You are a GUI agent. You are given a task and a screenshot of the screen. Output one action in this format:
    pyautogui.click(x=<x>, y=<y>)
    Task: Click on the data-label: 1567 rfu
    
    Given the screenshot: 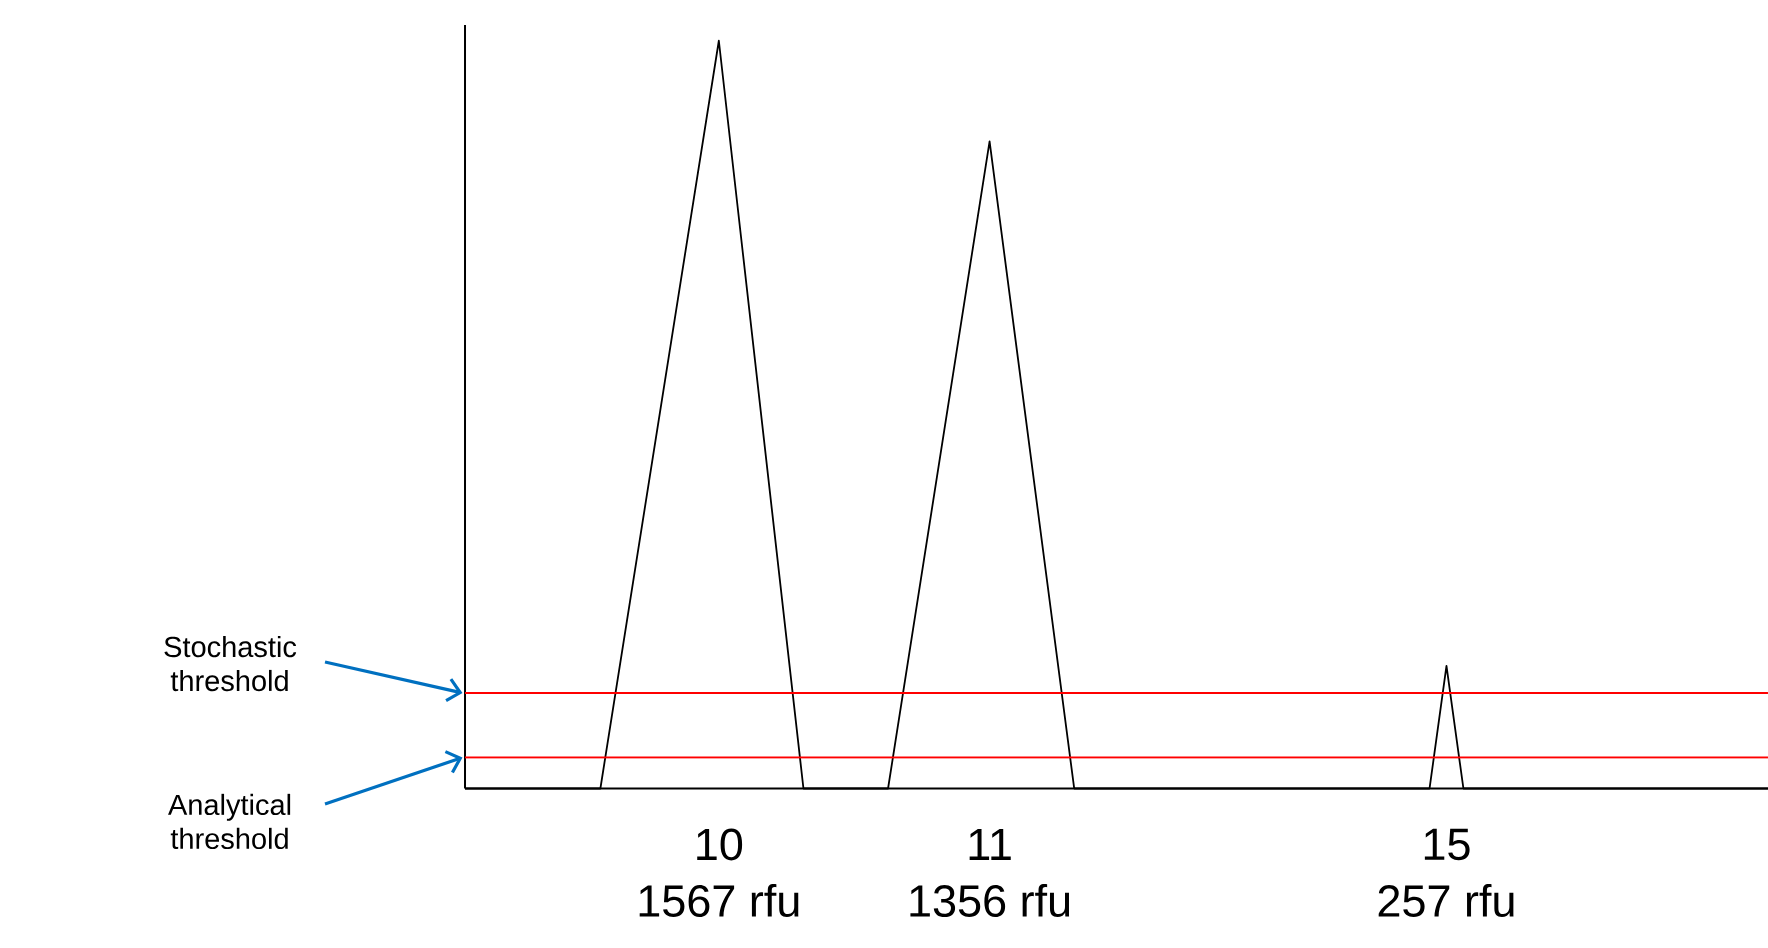 What is the action you would take?
    pyautogui.click(x=719, y=900)
    